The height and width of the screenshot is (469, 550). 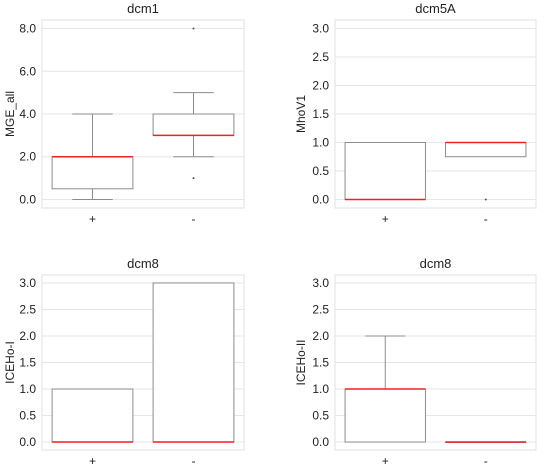 I want to click on panel-title: dcm5A, so click(x=435, y=8).